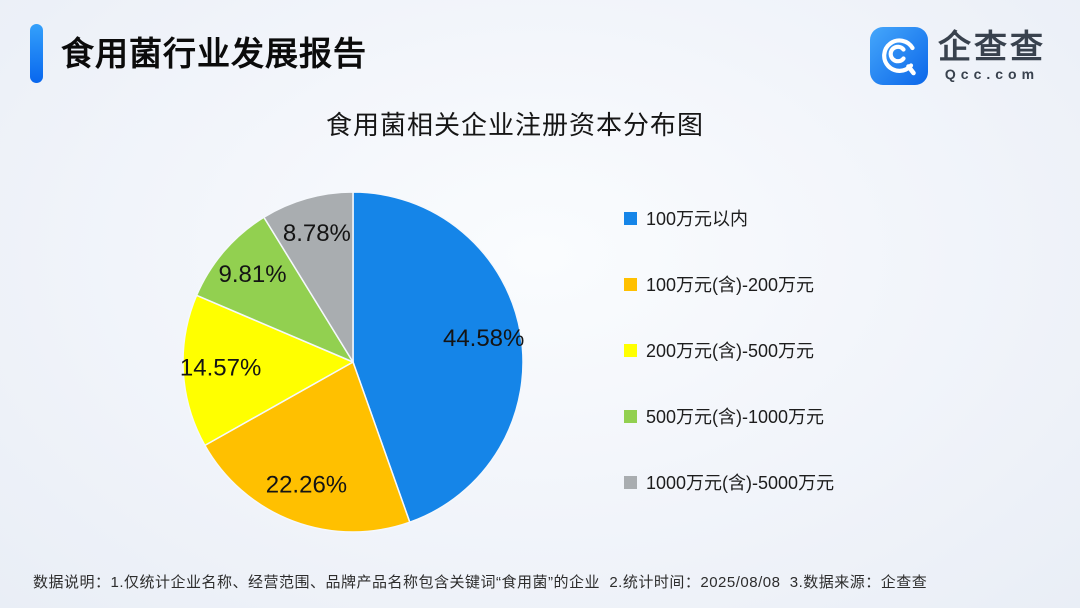 The image size is (1080, 608). What do you see at coordinates (992, 74) in the screenshot?
I see `qcc-logo-domain: Qcc.com` at bounding box center [992, 74].